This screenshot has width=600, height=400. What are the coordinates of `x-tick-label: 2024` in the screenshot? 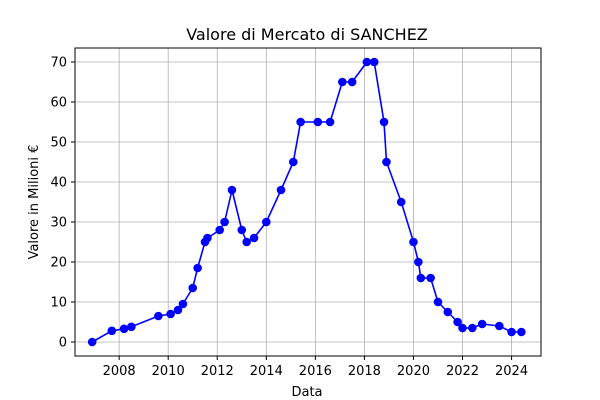 It's located at (511, 371).